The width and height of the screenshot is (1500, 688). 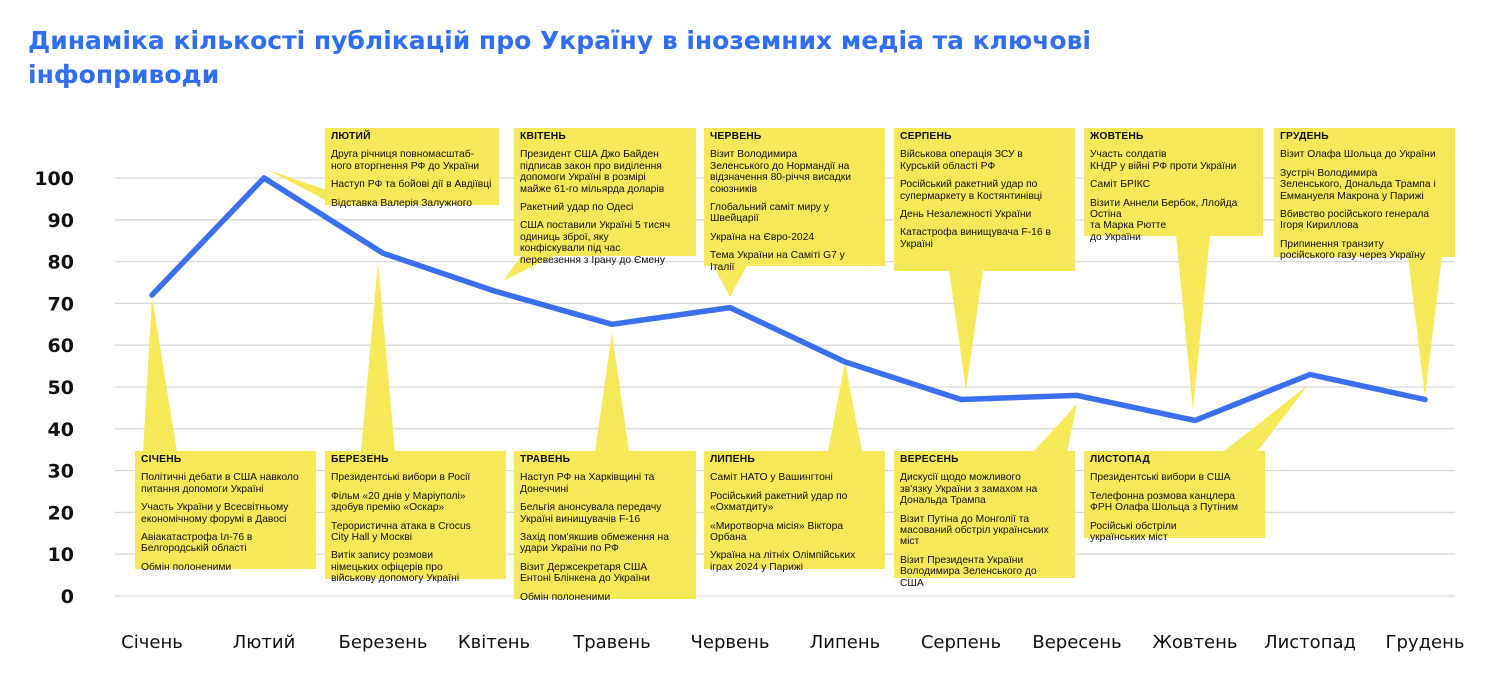 What do you see at coordinates (61, 430) in the screenshot?
I see `y-tick-label: 40` at bounding box center [61, 430].